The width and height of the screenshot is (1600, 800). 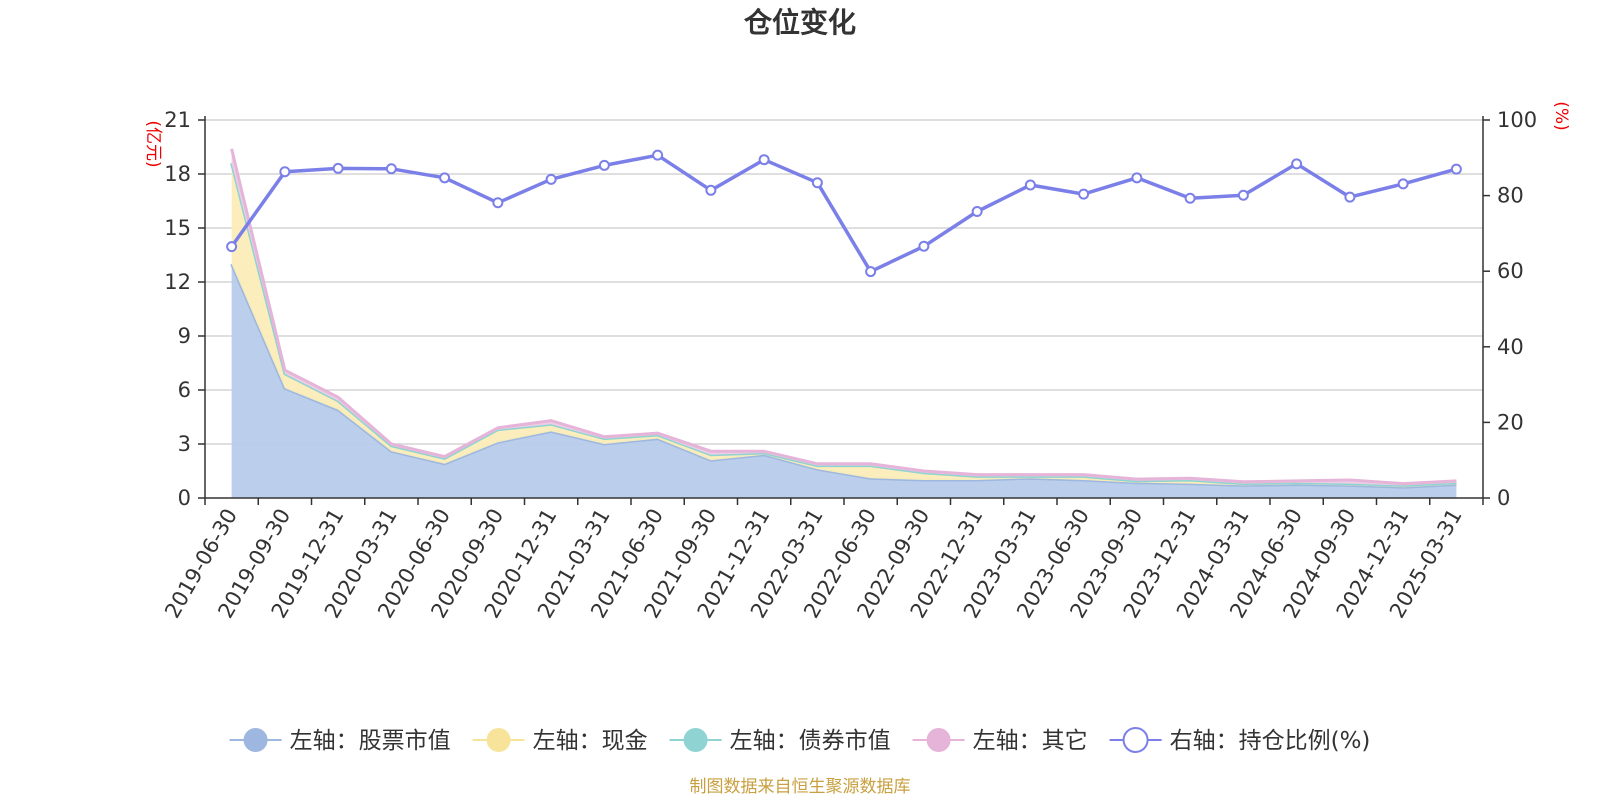 What do you see at coordinates (184, 498) in the screenshot?
I see `left-tick-label: 0` at bounding box center [184, 498].